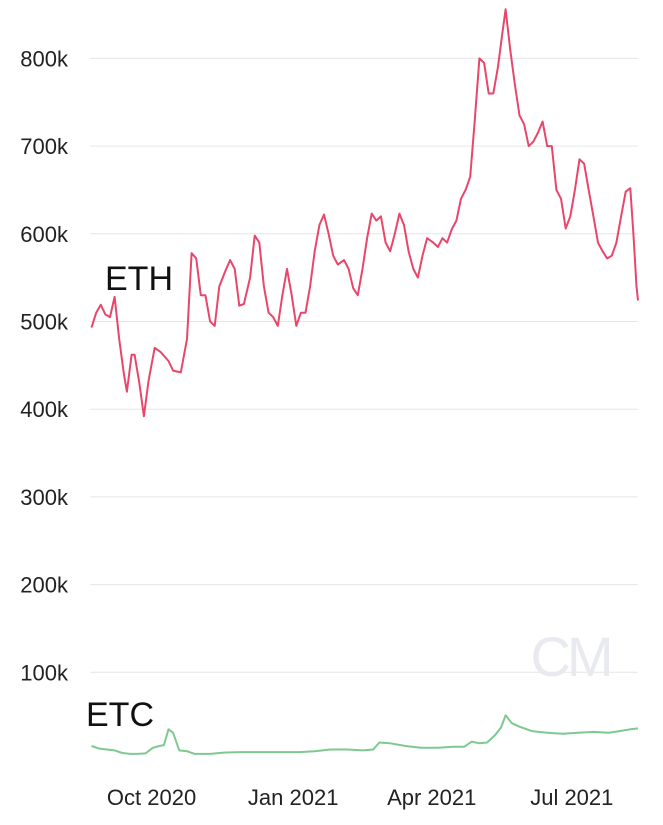 This screenshot has height=825, width=663. I want to click on y-tick-label: 500k, so click(44, 322).